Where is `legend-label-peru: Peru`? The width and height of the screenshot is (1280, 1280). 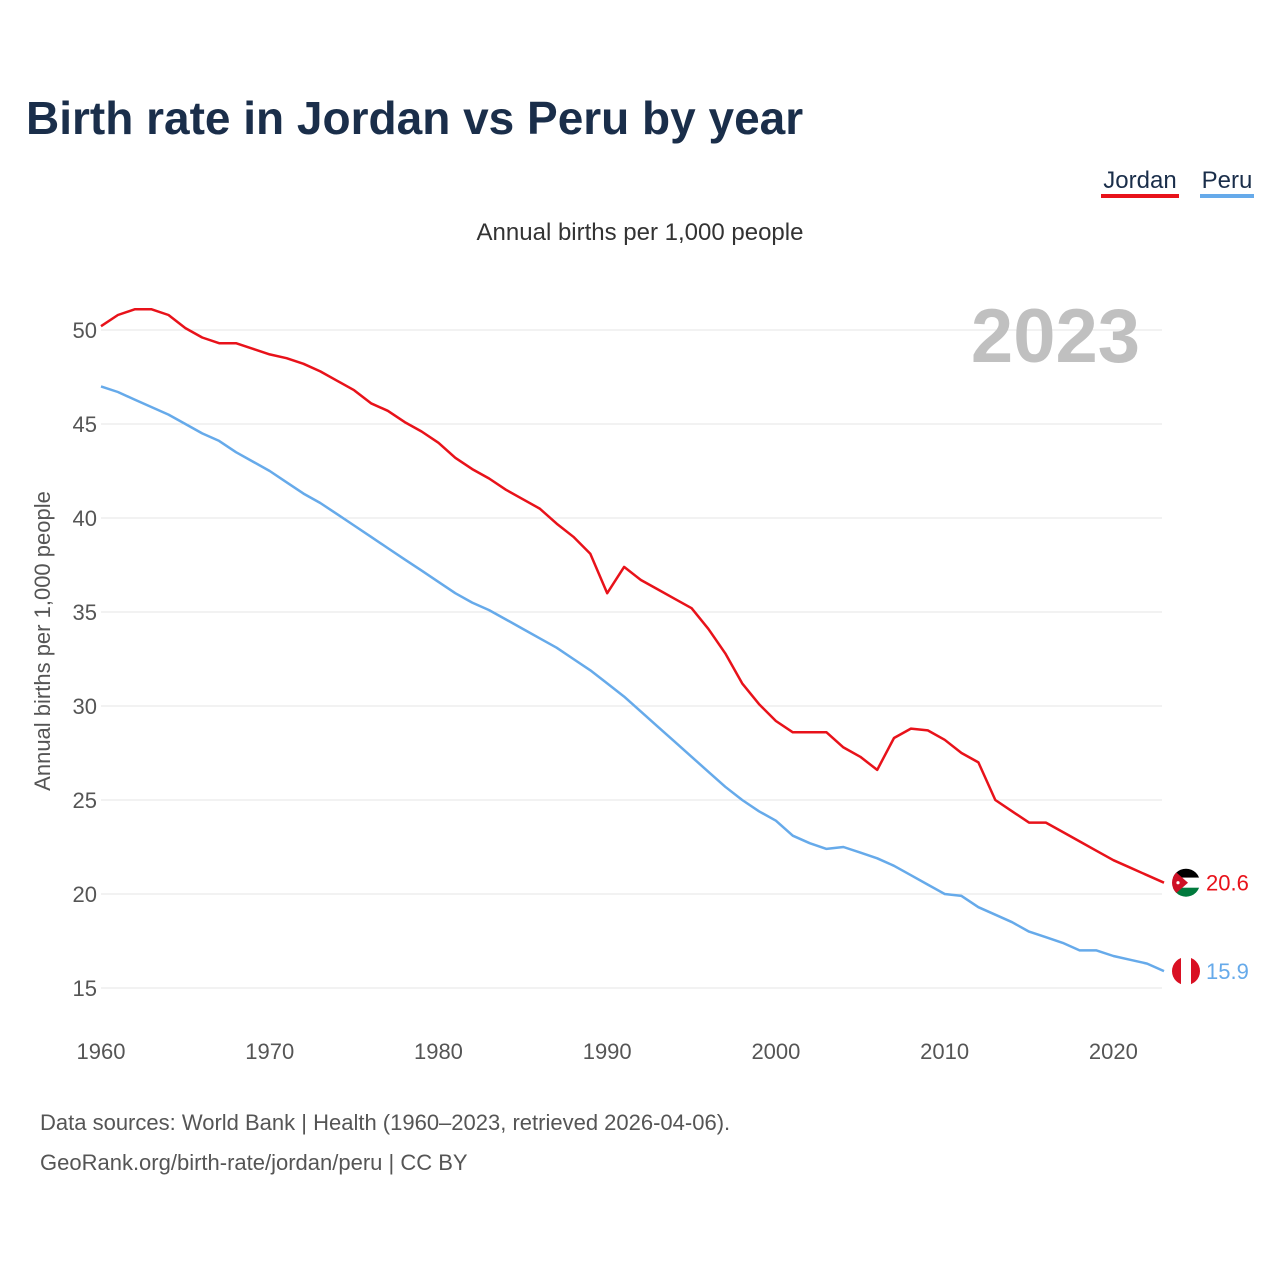
legend-label-peru: Peru is located at coordinates (1227, 180).